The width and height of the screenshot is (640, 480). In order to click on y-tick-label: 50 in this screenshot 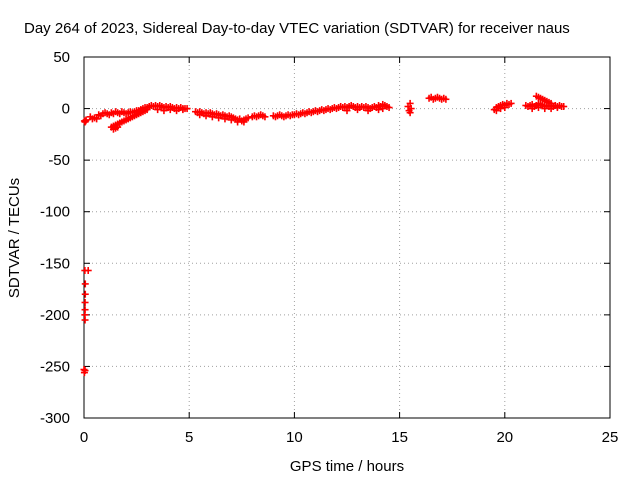, I will do `click(61, 57)`.